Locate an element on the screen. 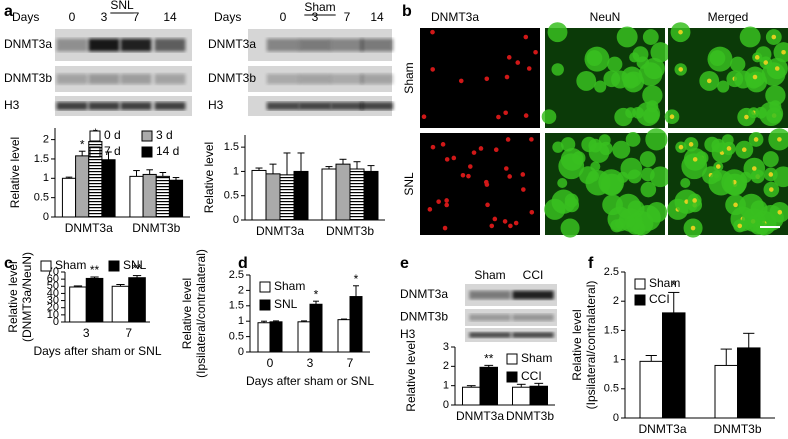  y-tick-label: 10 is located at coordinates (53, 315).